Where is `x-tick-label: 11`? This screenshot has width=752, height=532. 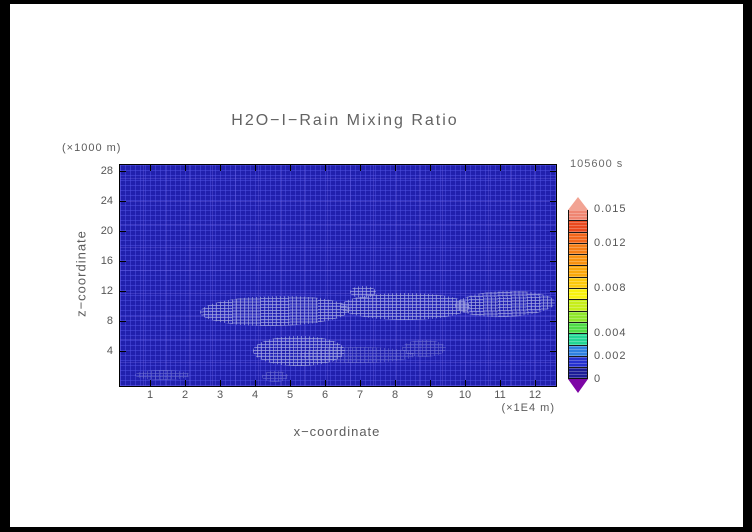
x-tick-label: 11 is located at coordinates (500, 395).